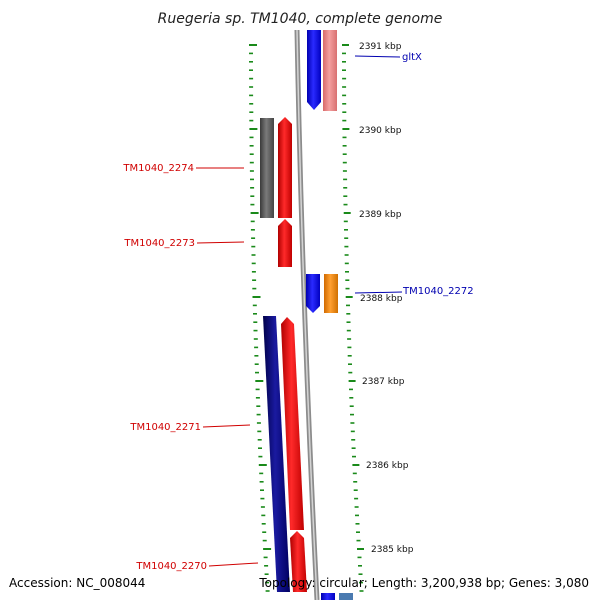  What do you see at coordinates (276, 454) in the screenshot?
I see `gene-navy-block` at bounding box center [276, 454].